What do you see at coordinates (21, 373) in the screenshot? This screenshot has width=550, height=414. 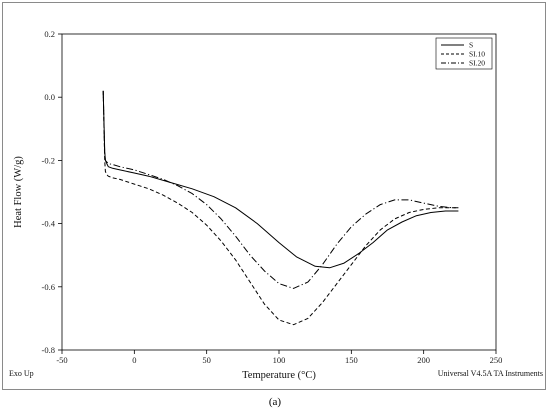 I see `exo-up-note: Exo Up` at bounding box center [21, 373].